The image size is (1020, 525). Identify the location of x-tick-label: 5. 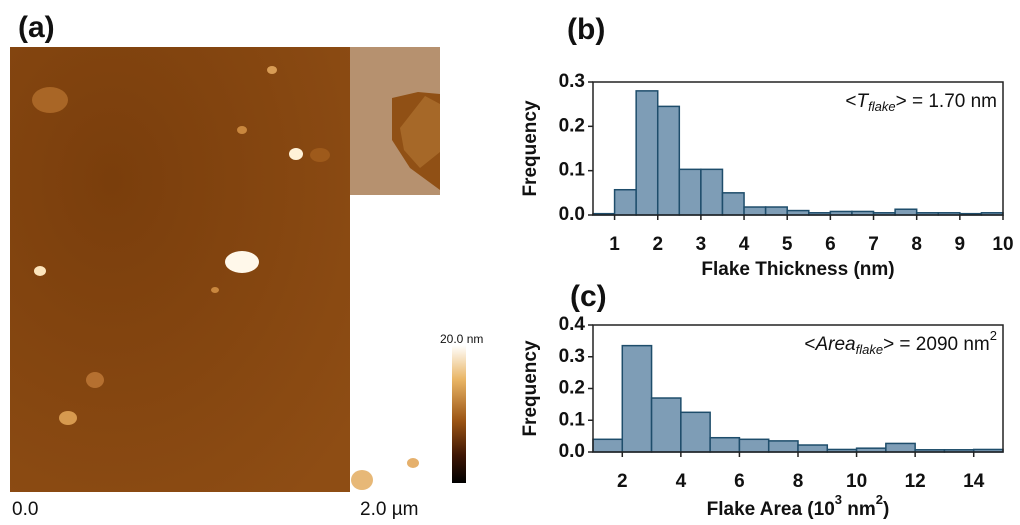
(787, 244).